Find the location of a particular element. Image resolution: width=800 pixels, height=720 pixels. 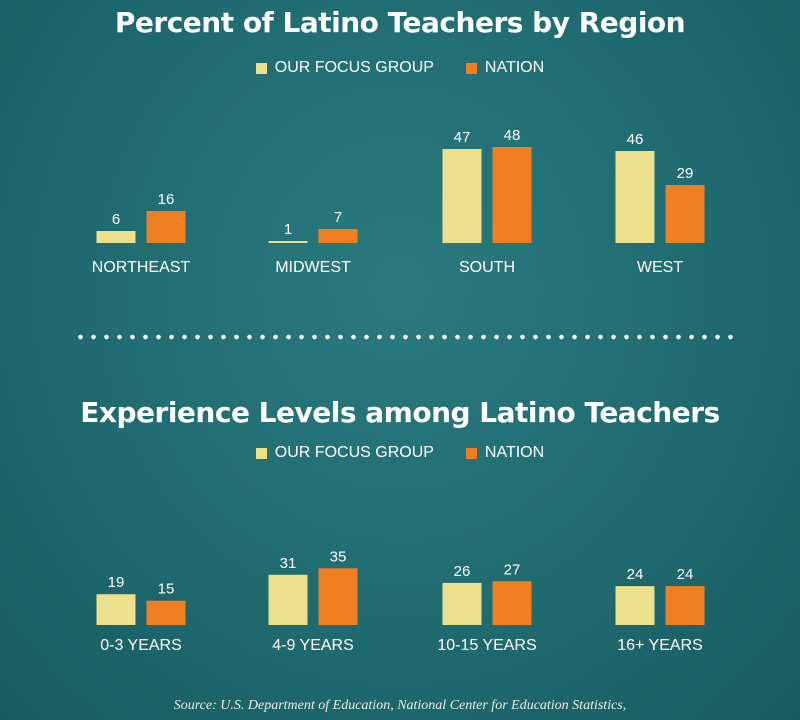

bar-16-years-nation is located at coordinates (685, 605).